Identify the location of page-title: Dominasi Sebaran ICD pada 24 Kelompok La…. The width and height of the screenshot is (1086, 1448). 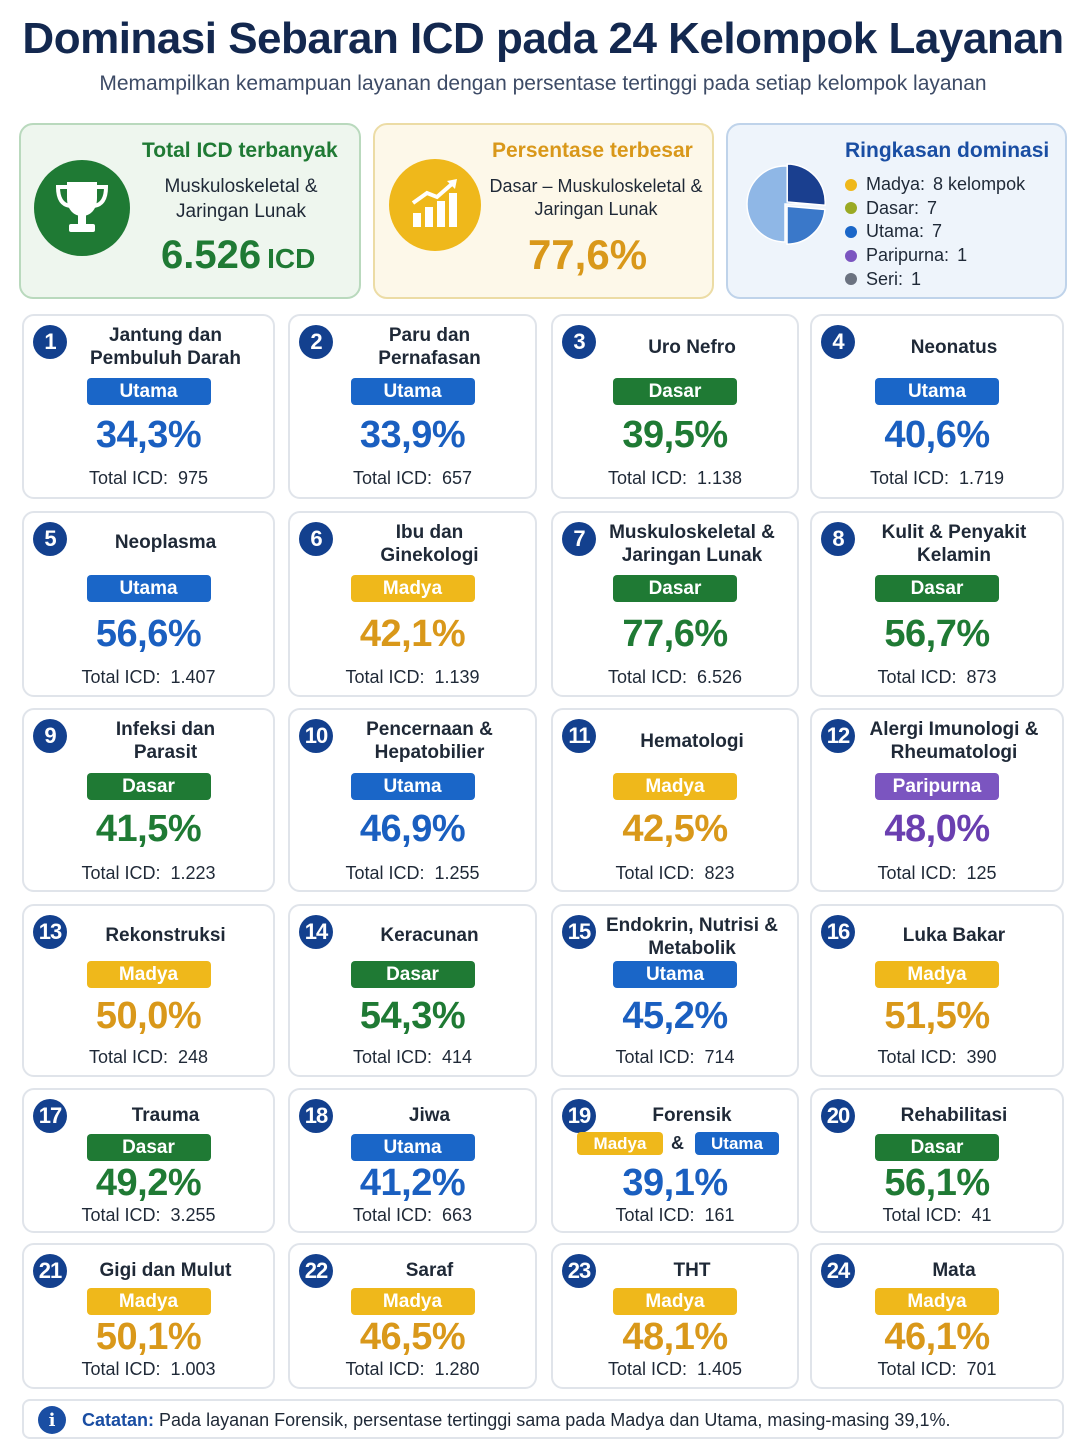
(543, 38).